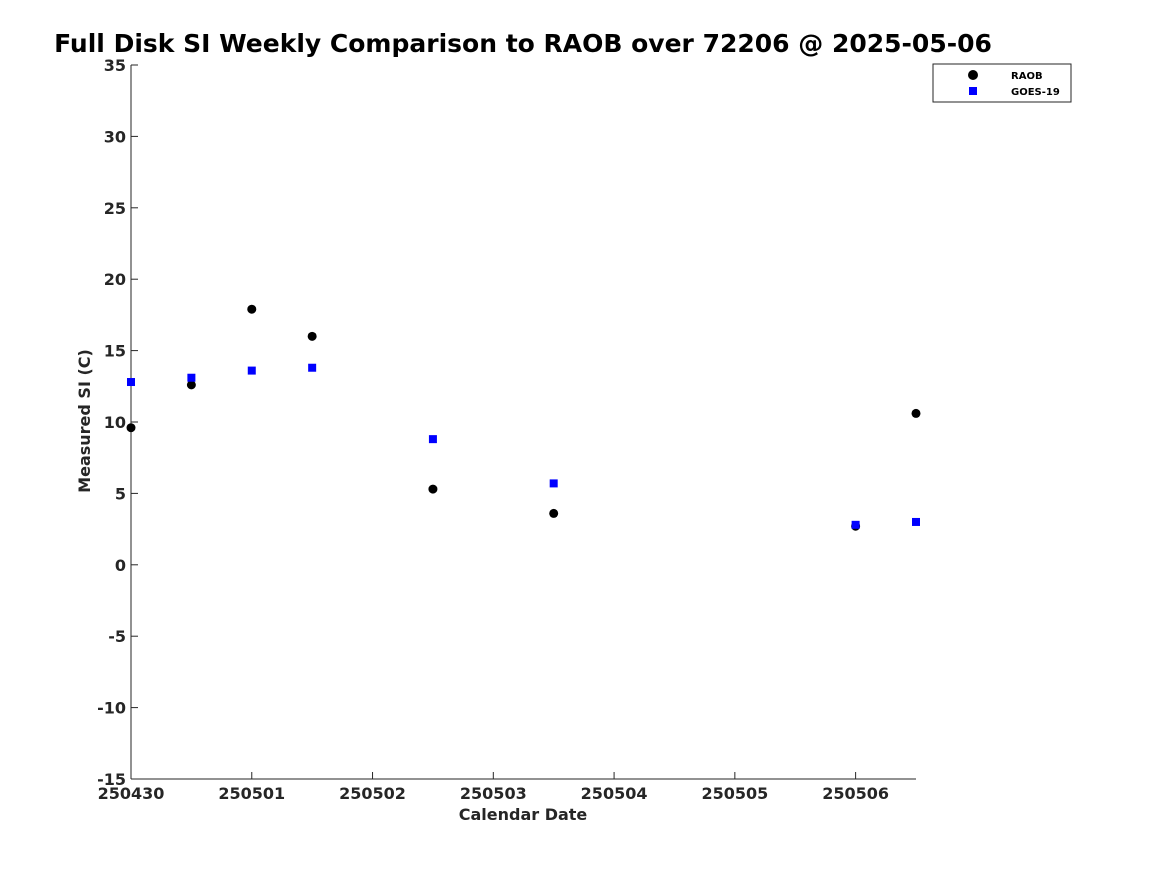  What do you see at coordinates (372, 793) in the screenshot?
I see `x-tick-label: 250502` at bounding box center [372, 793].